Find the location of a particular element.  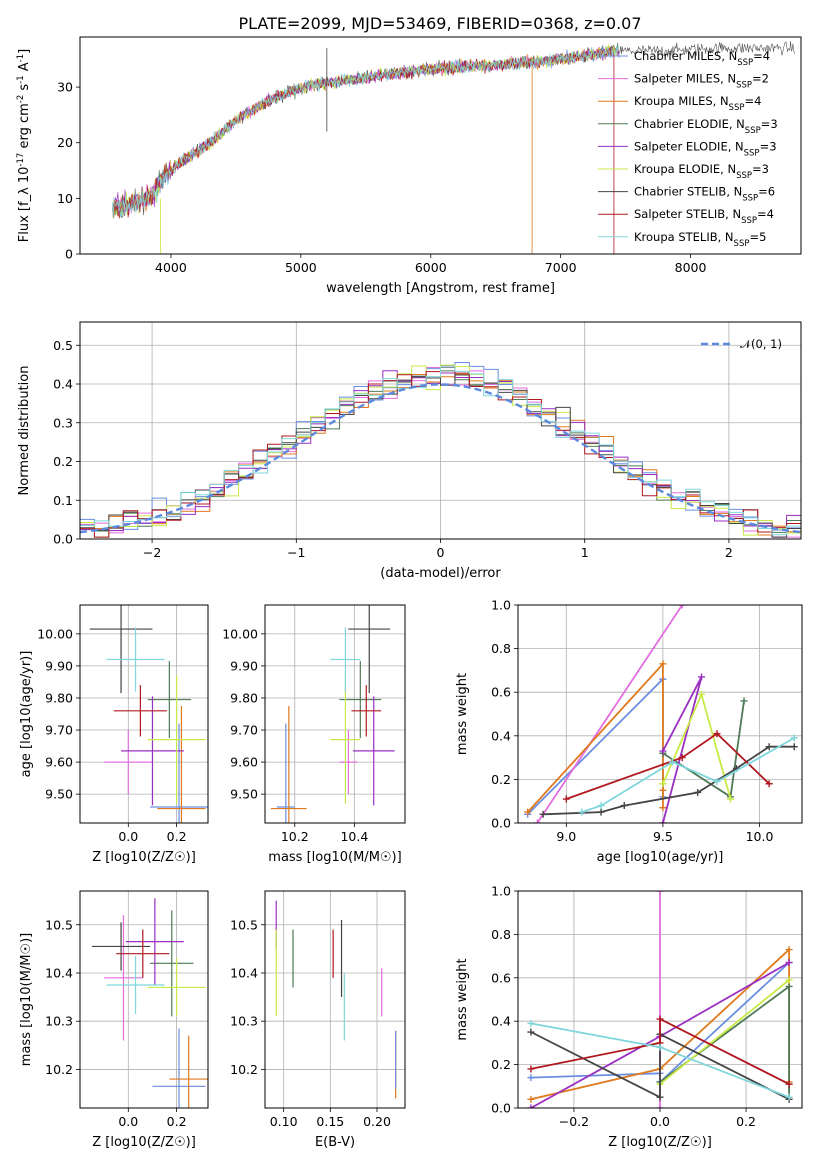

x-tick-label: 9.5 is located at coordinates (663, 836).